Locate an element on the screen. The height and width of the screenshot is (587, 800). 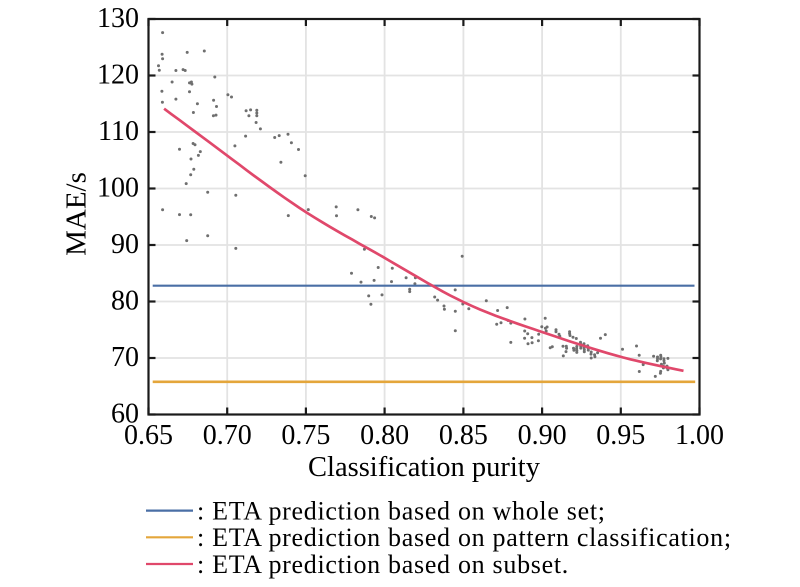
svg-text: 1.00 is located at coordinates (699, 435).